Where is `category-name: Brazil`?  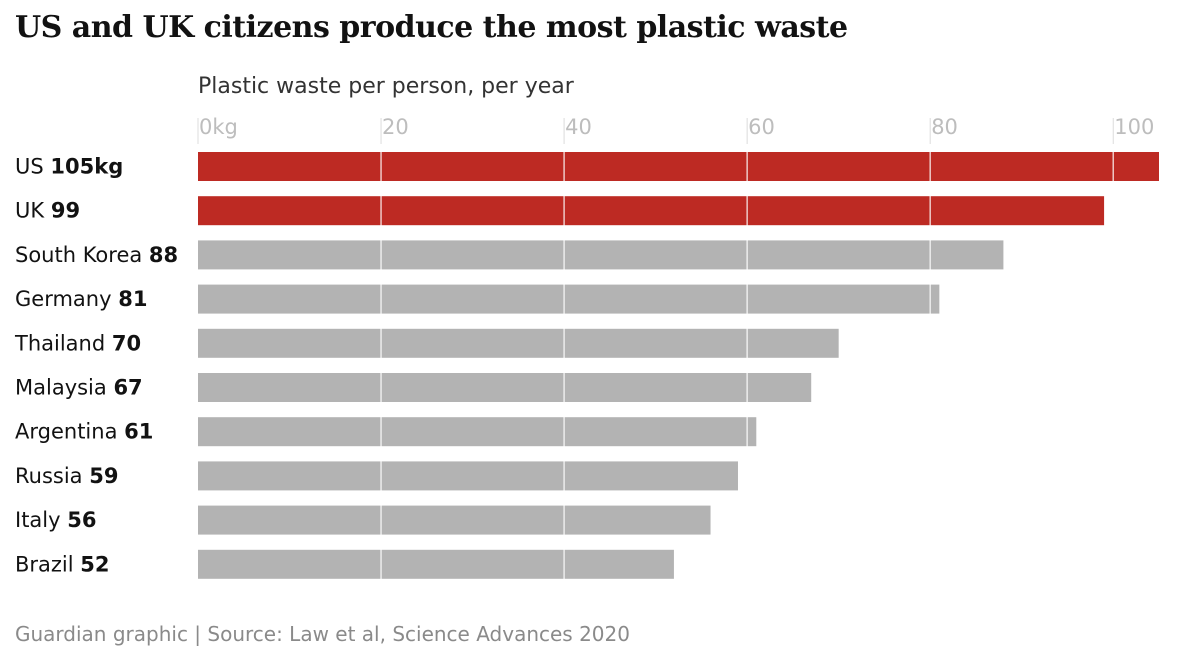 category-name: Brazil is located at coordinates (47, 564).